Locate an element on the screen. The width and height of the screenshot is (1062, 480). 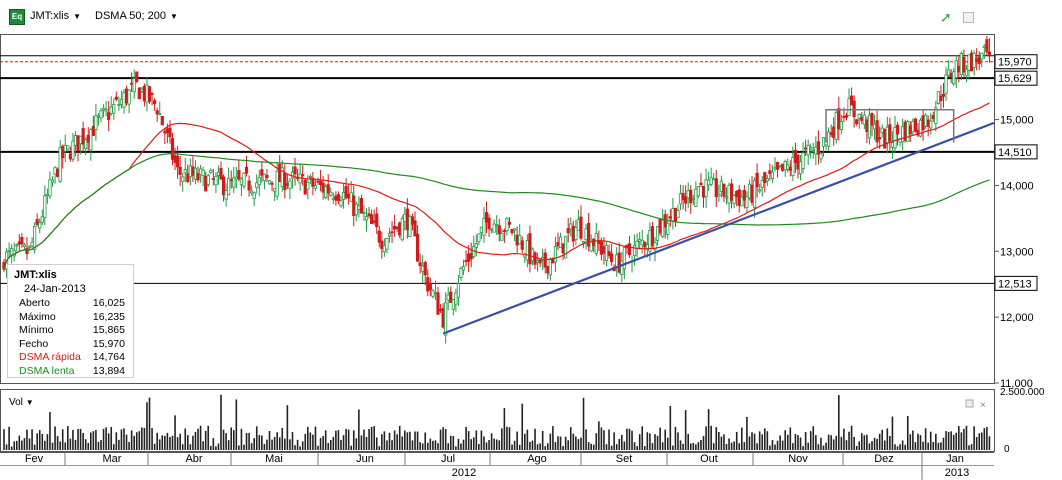
volume-selector: Vol ▼ is located at coordinates (21, 402).